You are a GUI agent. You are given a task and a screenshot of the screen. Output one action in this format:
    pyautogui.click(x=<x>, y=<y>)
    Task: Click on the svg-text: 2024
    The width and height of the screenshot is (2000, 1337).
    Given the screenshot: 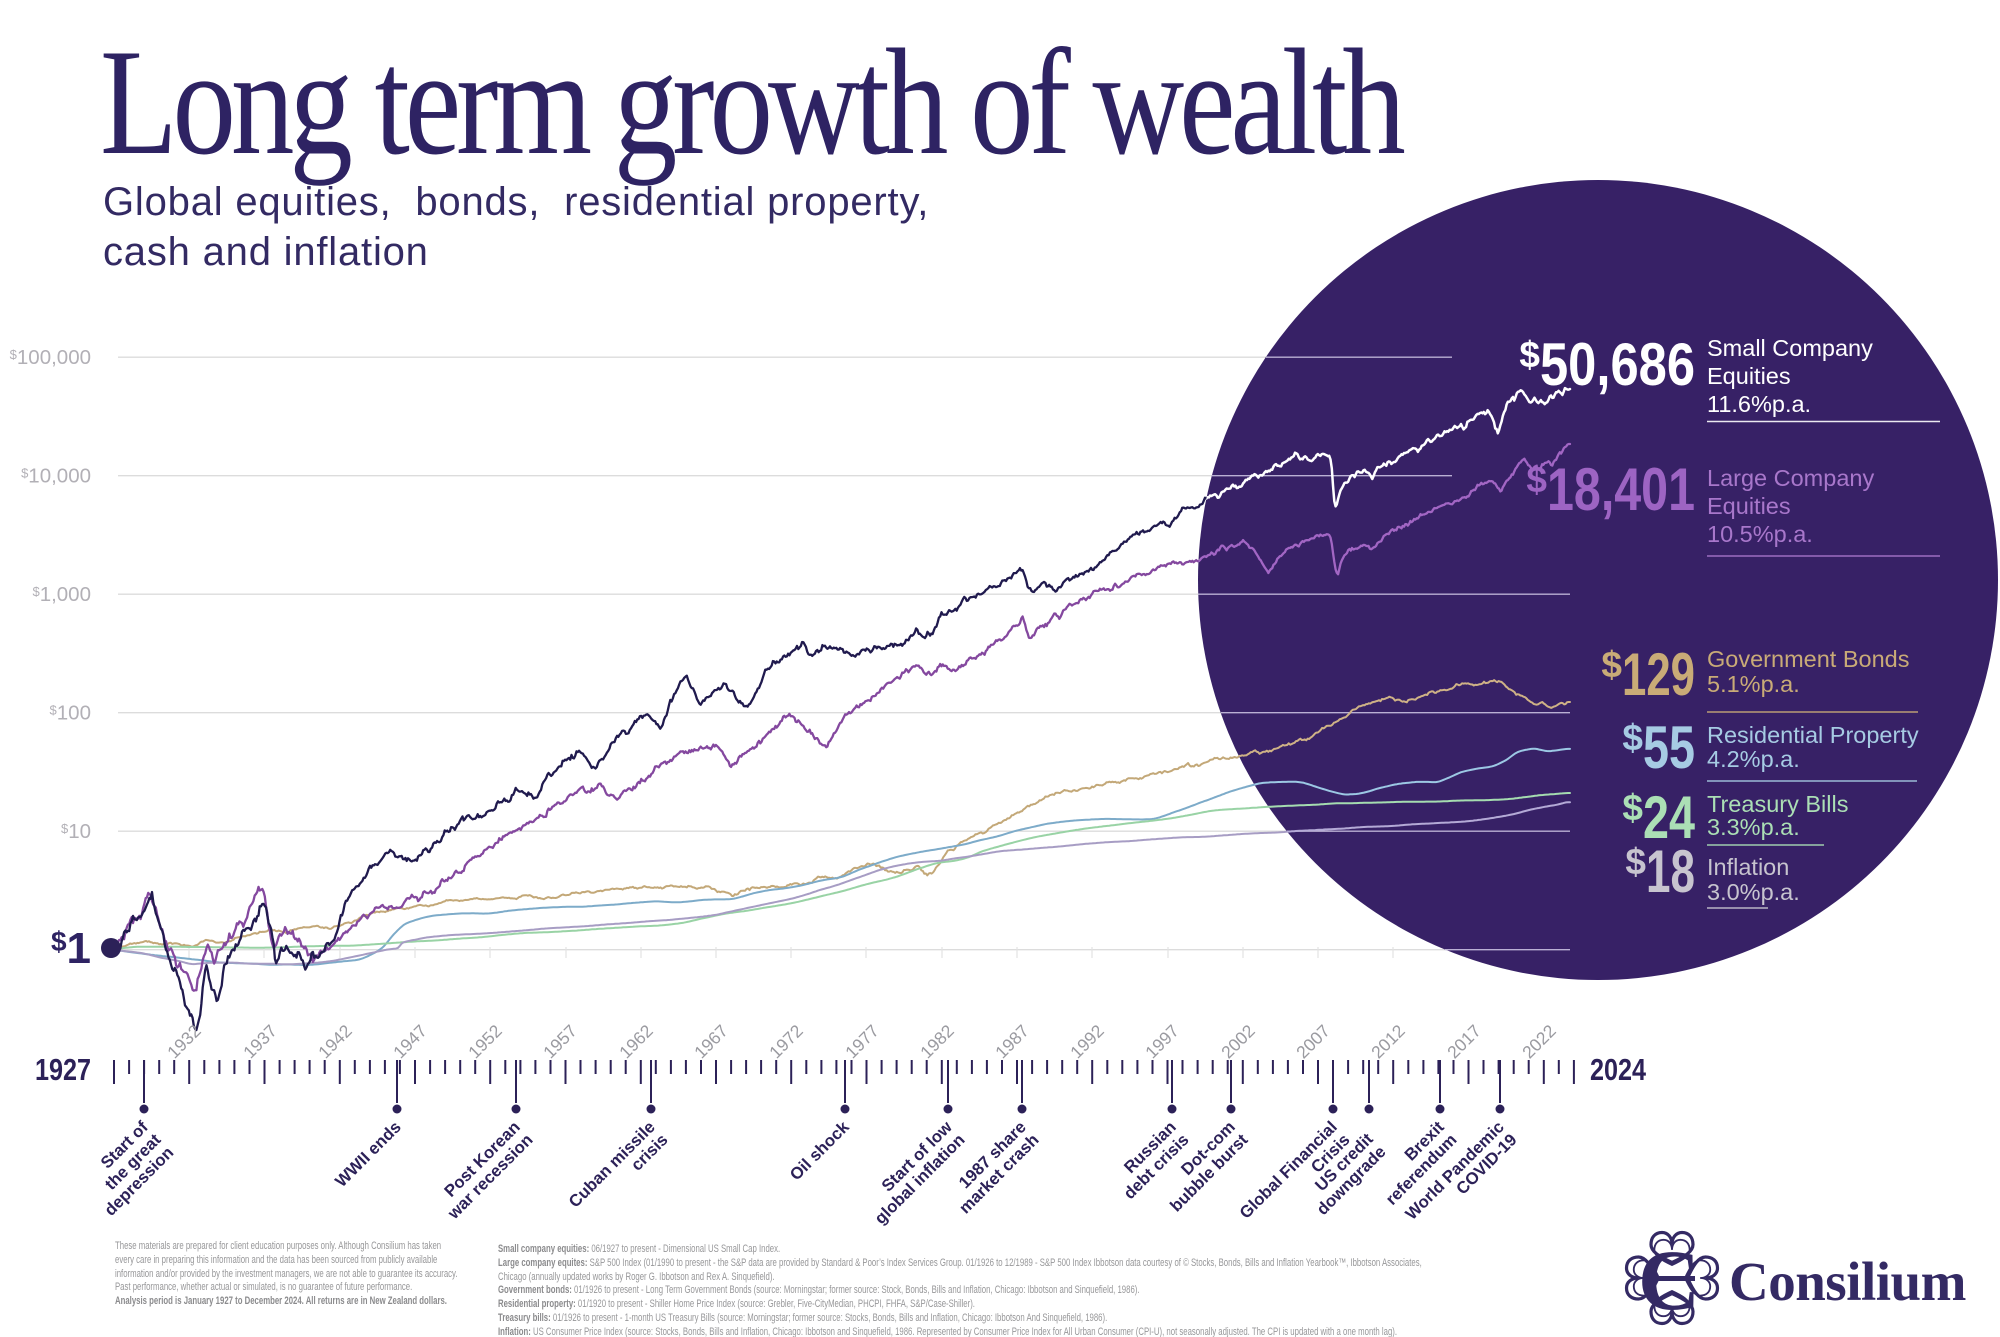 What is the action you would take?
    pyautogui.click(x=1618, y=1069)
    